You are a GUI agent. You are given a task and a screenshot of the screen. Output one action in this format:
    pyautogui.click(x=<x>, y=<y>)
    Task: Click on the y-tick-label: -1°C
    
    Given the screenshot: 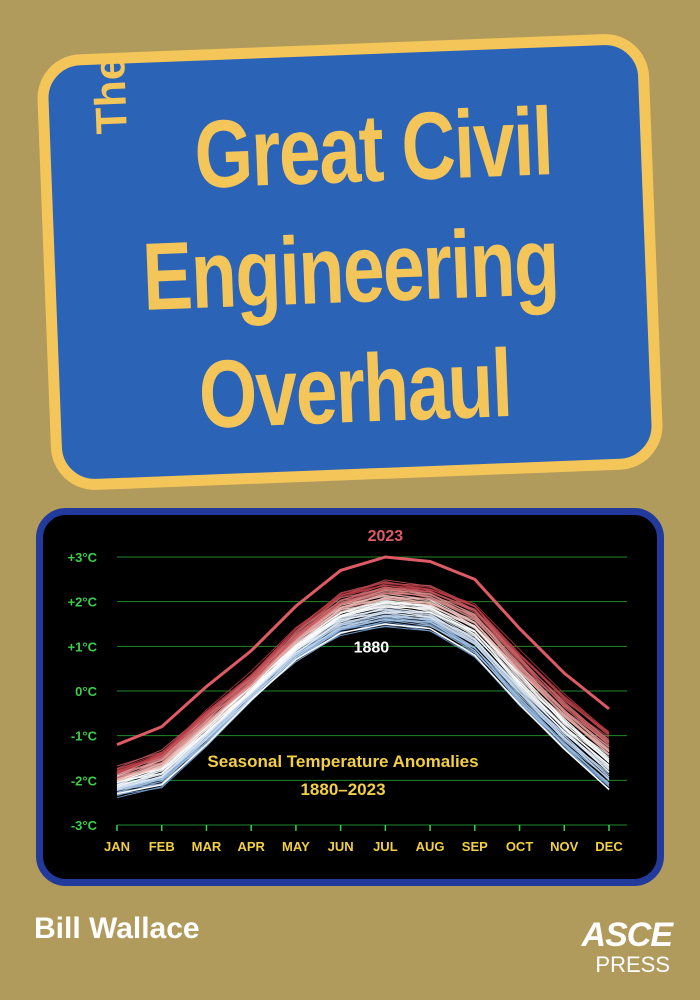 What is the action you would take?
    pyautogui.click(x=84, y=736)
    